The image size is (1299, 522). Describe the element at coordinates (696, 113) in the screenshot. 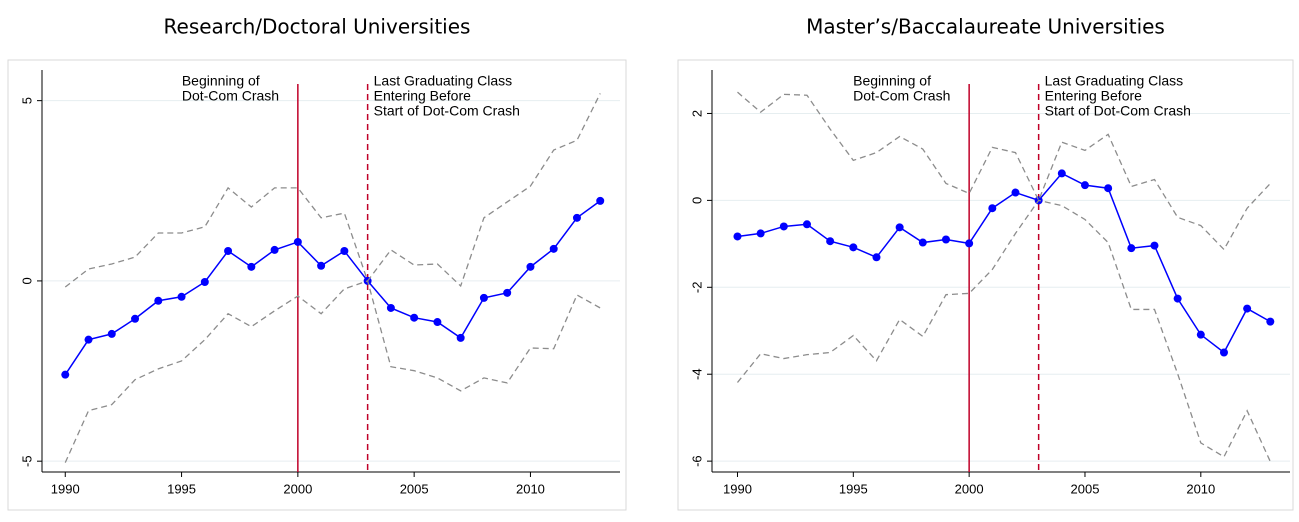

I see `y-tick-label: 2` at that location.